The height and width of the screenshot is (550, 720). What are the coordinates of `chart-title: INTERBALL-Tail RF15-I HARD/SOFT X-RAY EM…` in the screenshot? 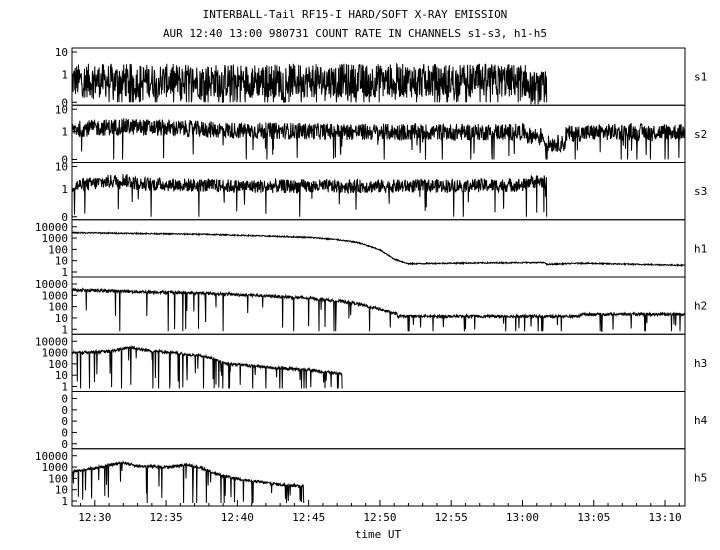 It's located at (355, 14).